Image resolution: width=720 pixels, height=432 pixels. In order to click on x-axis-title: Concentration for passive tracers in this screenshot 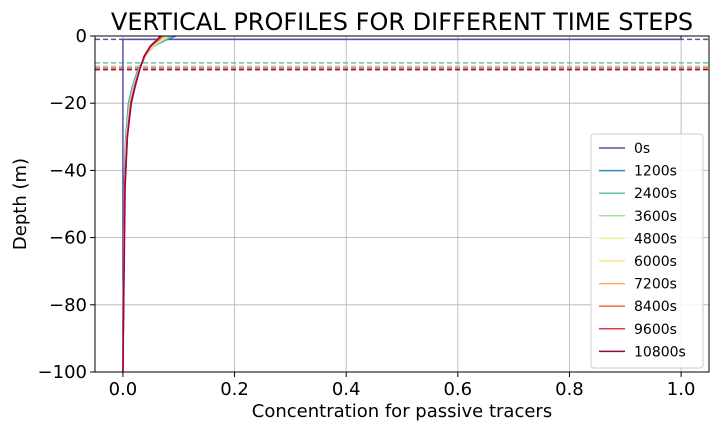, I will do `click(402, 411)`.